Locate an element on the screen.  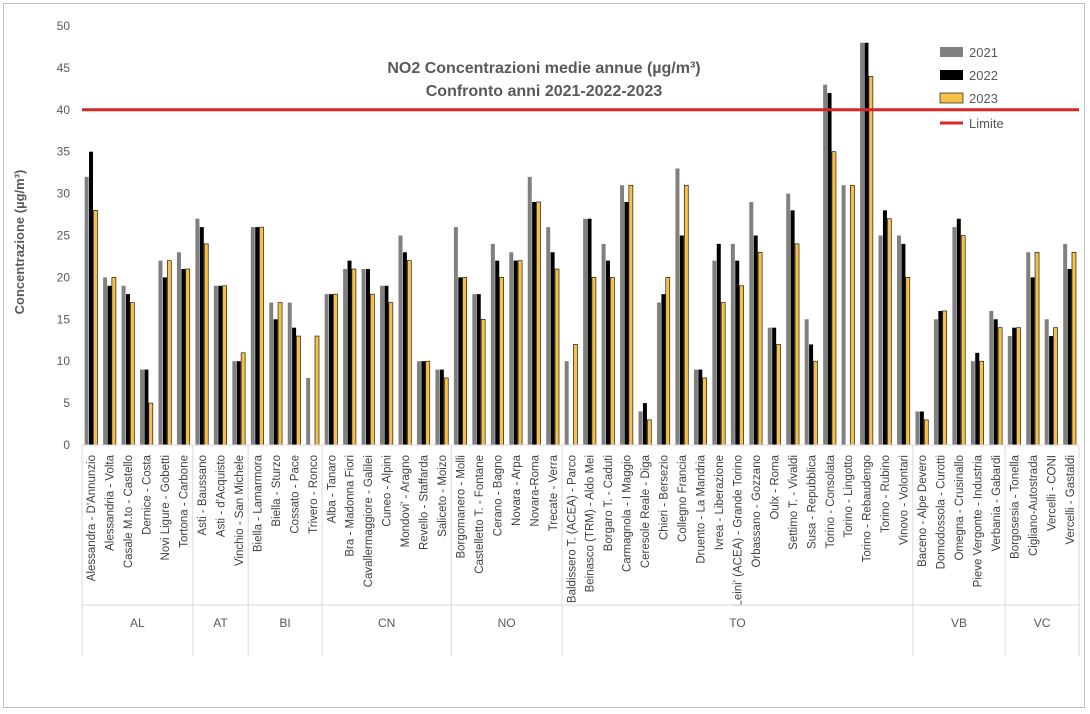
group-label-cn: CN is located at coordinates (386, 623).